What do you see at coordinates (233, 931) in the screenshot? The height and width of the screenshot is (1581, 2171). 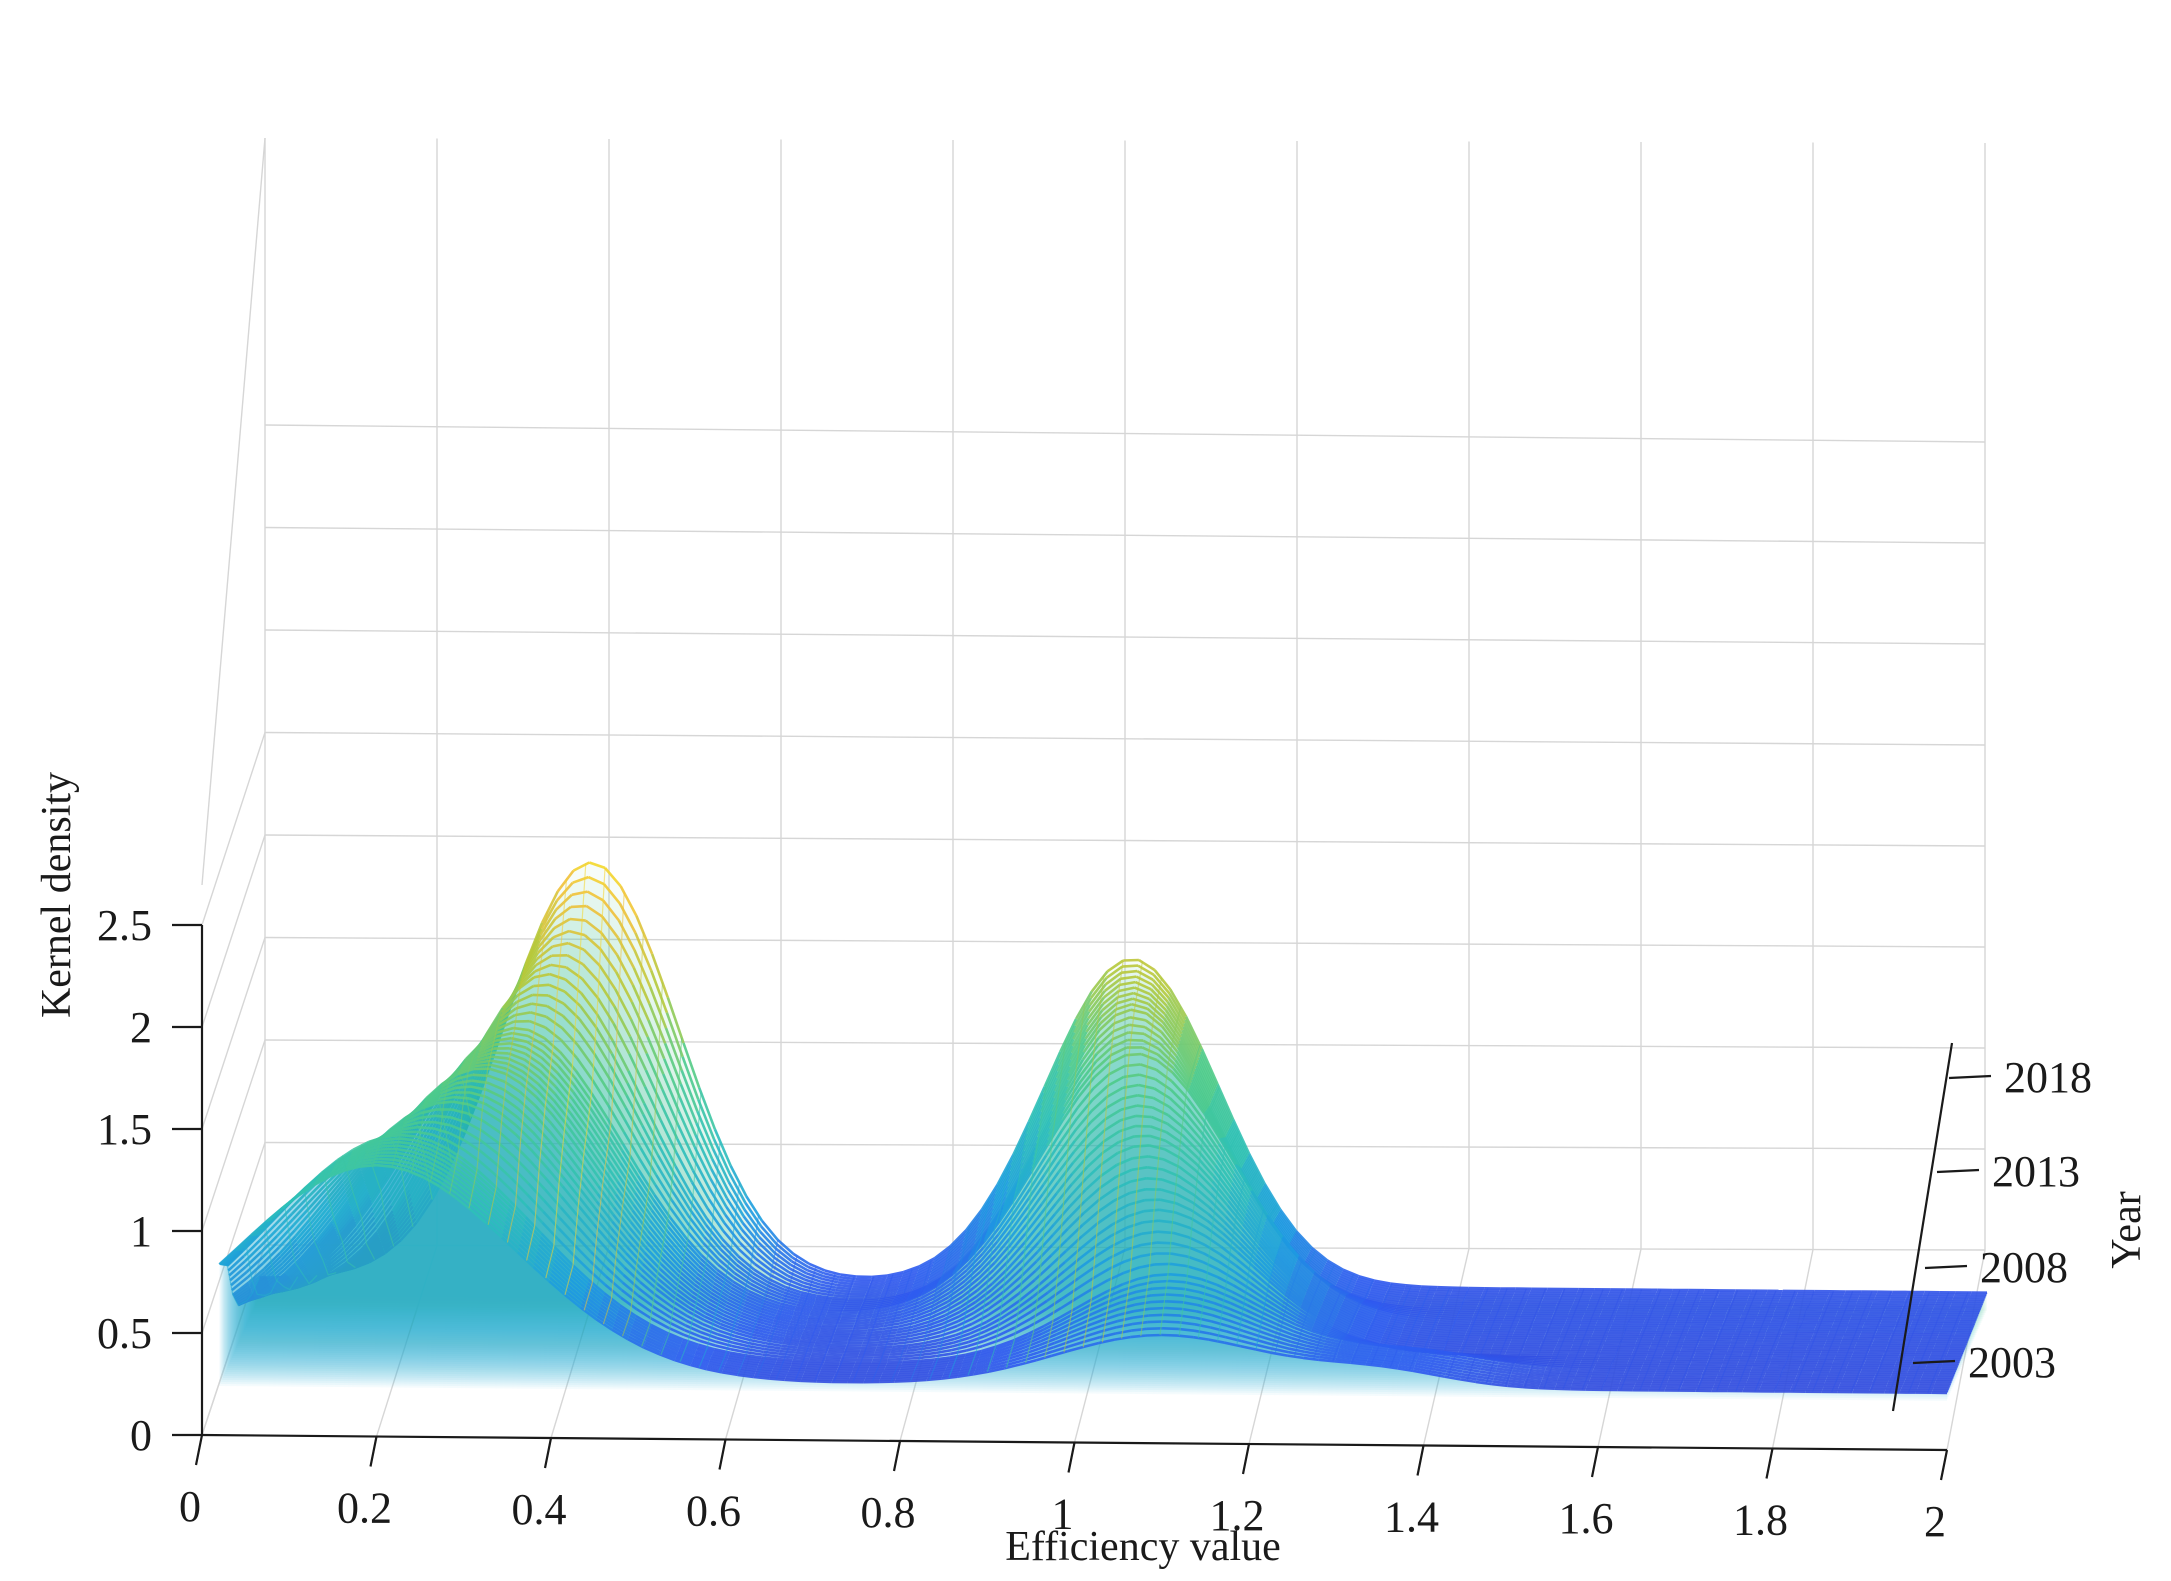 I see `left-wall-grid-line` at bounding box center [233, 931].